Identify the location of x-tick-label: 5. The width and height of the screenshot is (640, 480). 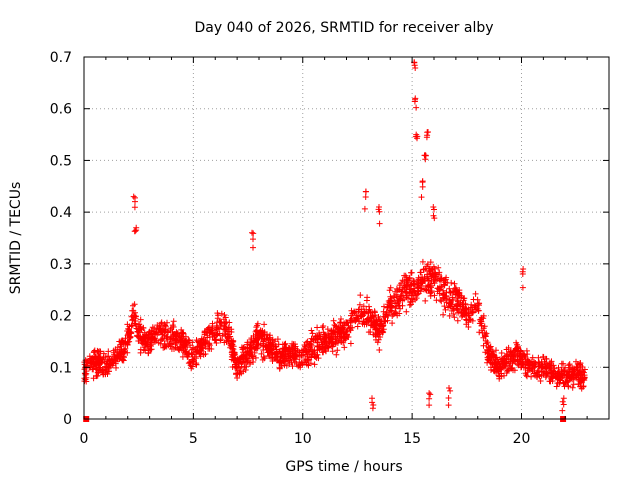
(193, 439).